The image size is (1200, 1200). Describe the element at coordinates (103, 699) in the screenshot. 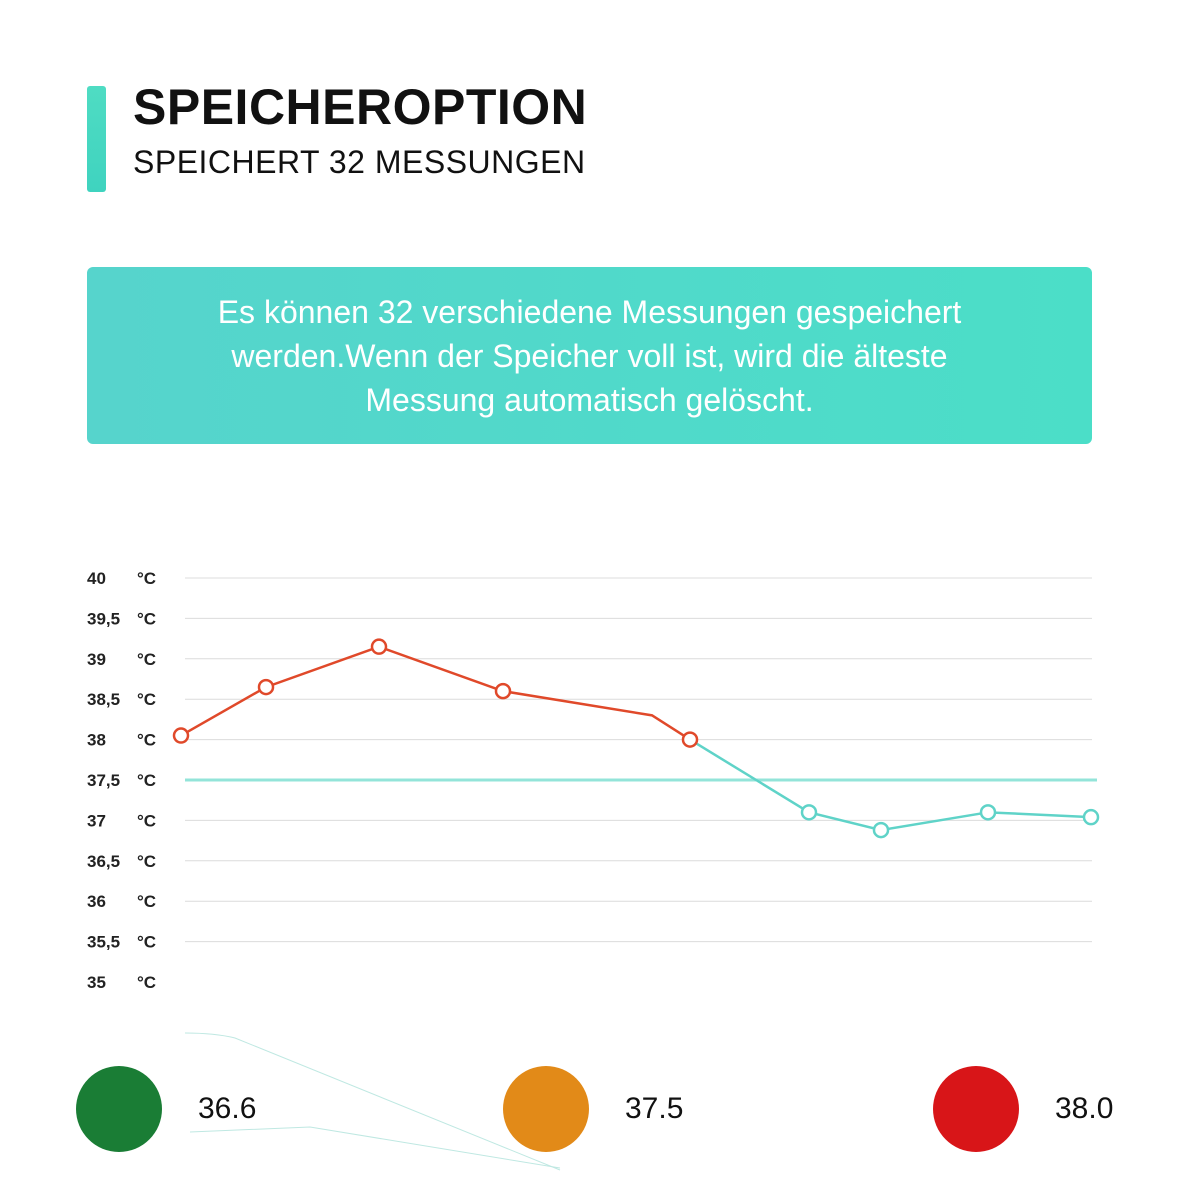

I see `y-tick-label: 38,5` at that location.